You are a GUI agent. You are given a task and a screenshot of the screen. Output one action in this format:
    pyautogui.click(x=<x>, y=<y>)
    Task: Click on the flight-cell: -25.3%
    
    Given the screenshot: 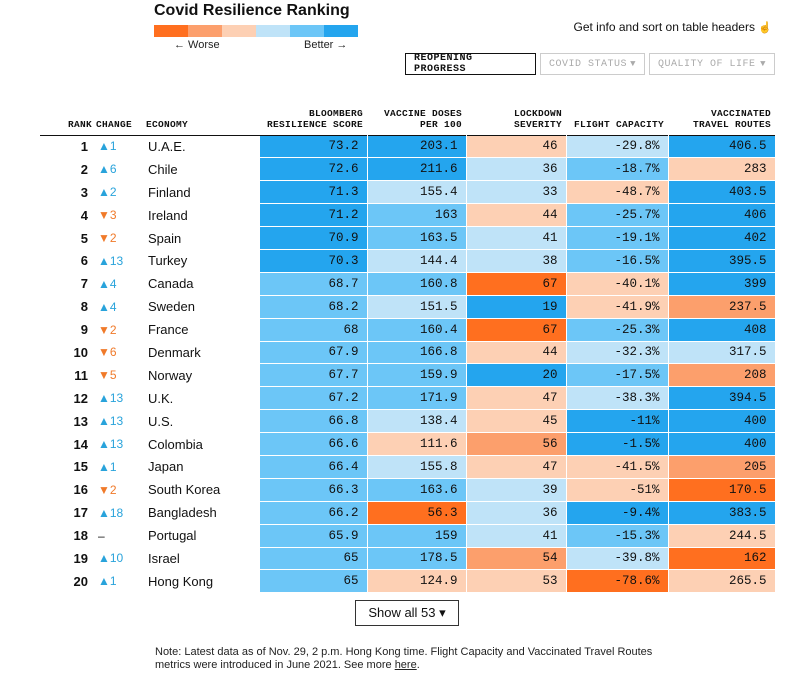 What is the action you would take?
    pyautogui.click(x=617, y=330)
    